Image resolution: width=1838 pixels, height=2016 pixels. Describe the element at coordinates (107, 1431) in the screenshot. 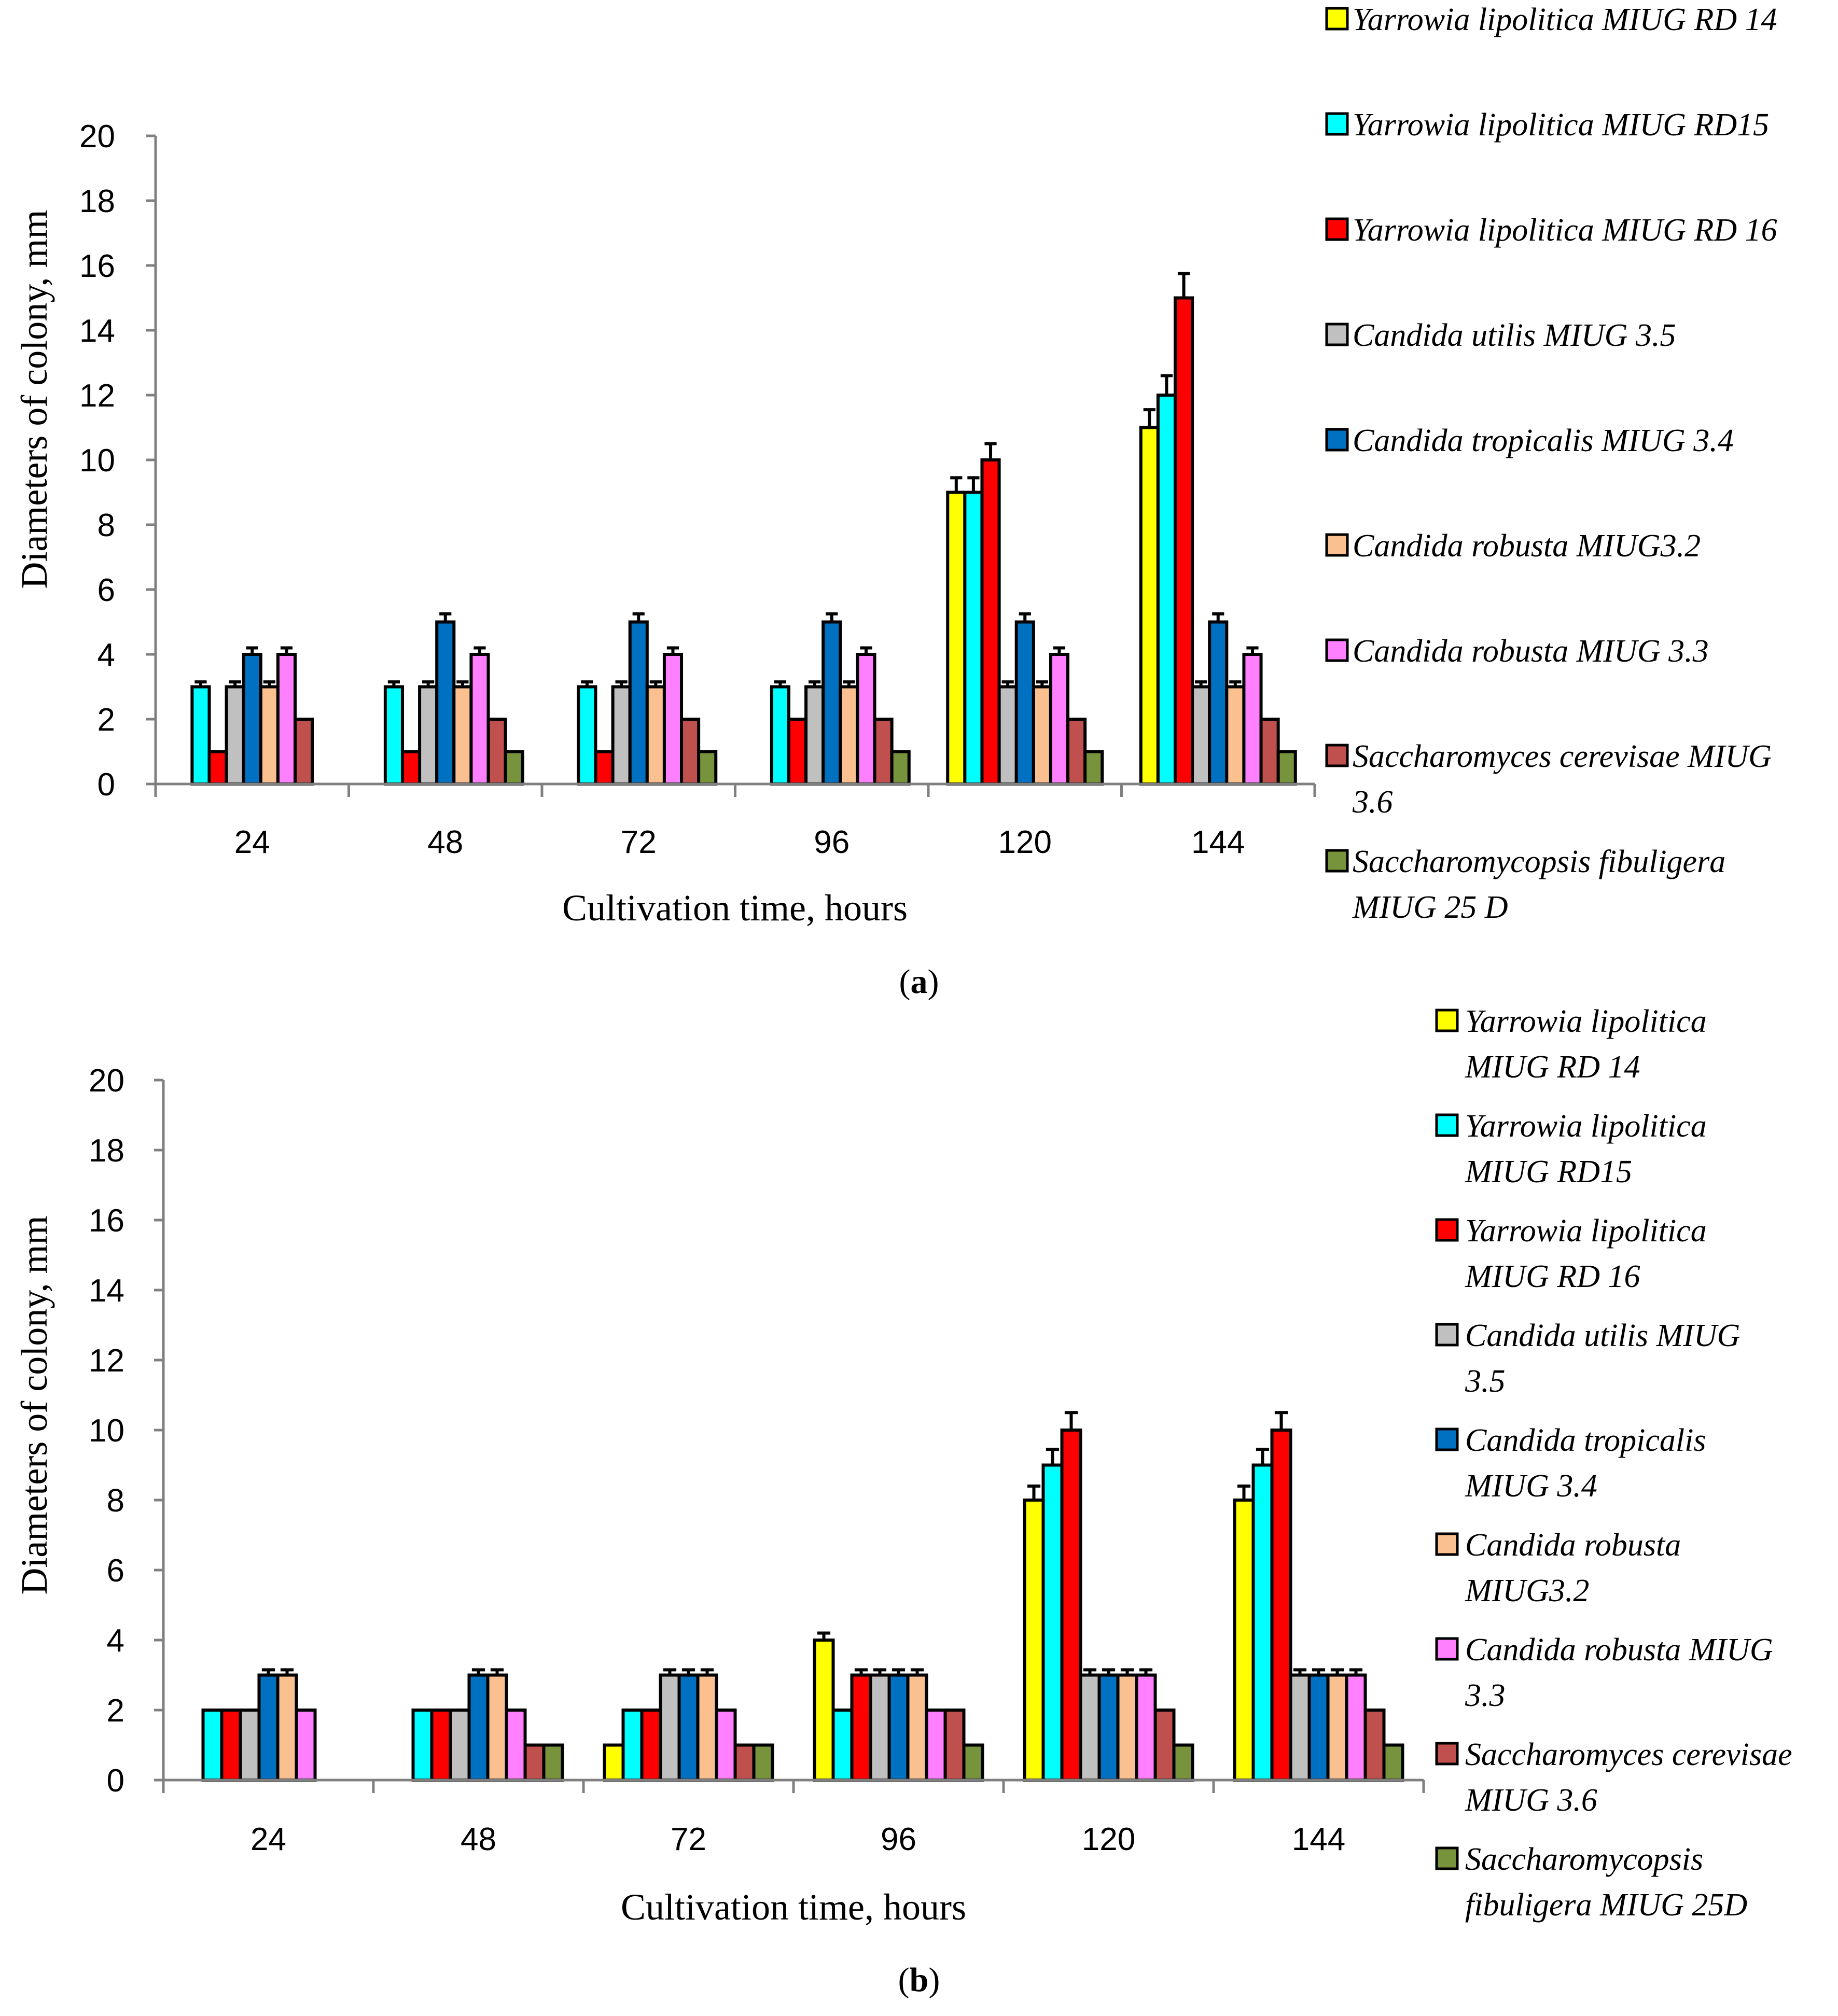

I see `chart-b-y-tick-label: 10` at that location.